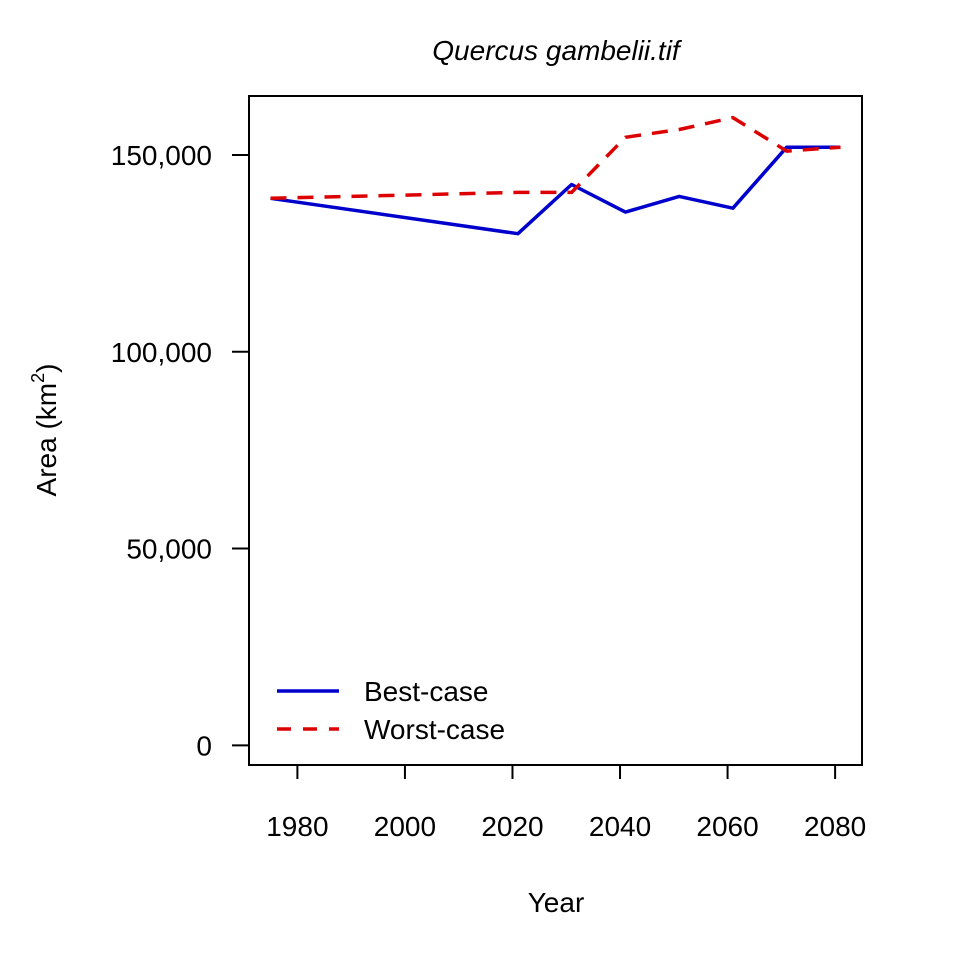 This screenshot has width=960, height=958. What do you see at coordinates (405, 826) in the screenshot?
I see `x-tick-label: 2000` at bounding box center [405, 826].